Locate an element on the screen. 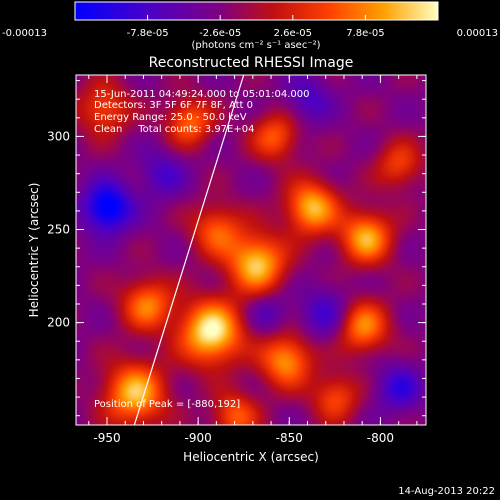  y-tick-label: 300 is located at coordinates (58, 136).